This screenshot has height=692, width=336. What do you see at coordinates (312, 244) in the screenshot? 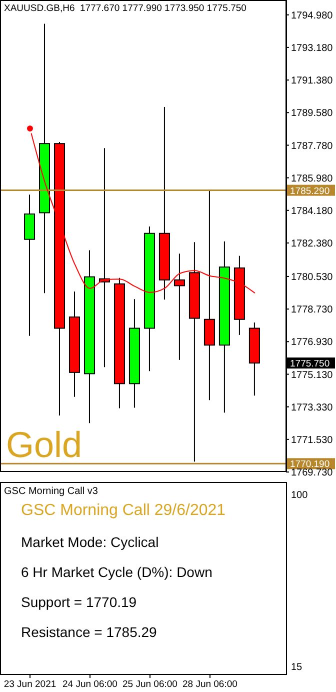
I see `y-tick-label: 1782.380` at bounding box center [312, 244].